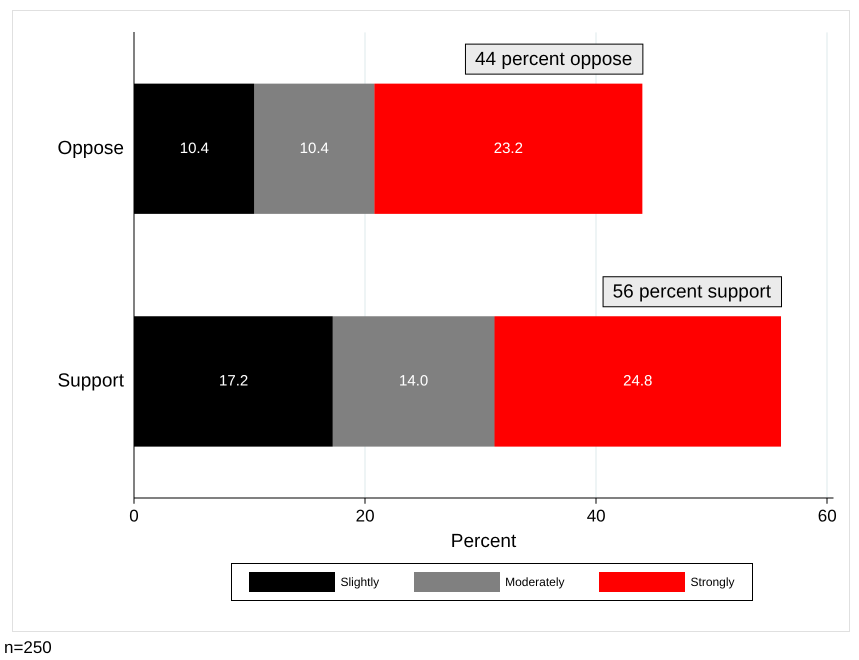 The width and height of the screenshot is (859, 660). I want to click on legend-label: Strongly, so click(712, 582).